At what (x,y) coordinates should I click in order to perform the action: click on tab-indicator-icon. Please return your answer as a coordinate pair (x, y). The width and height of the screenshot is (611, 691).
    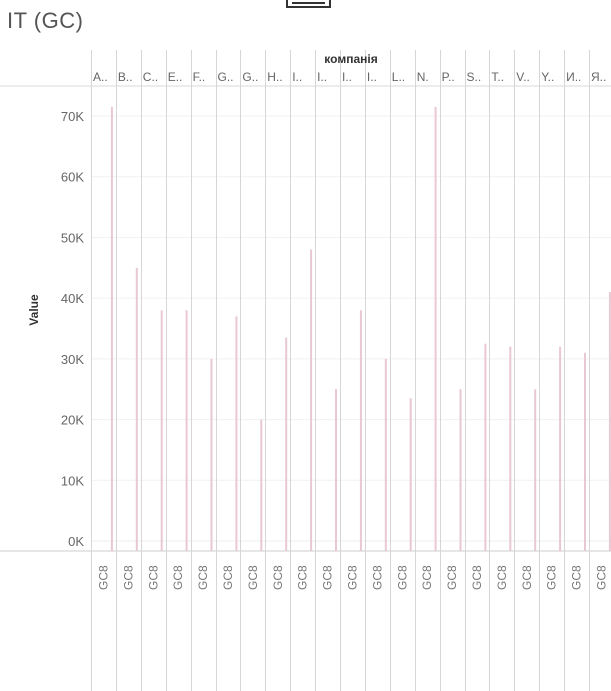
    Looking at the image, I should click on (308, 4).